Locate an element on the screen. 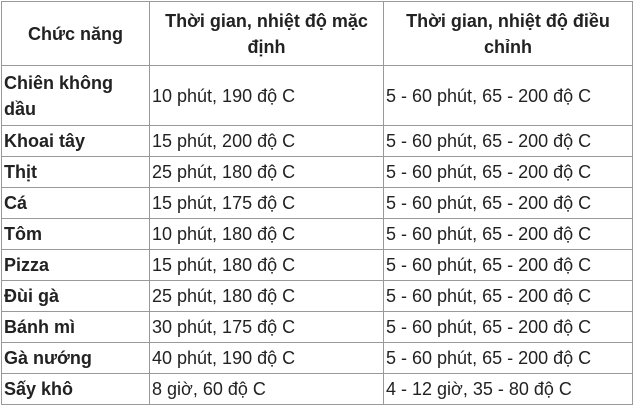  function-cell: Pizza is located at coordinates (75, 265).